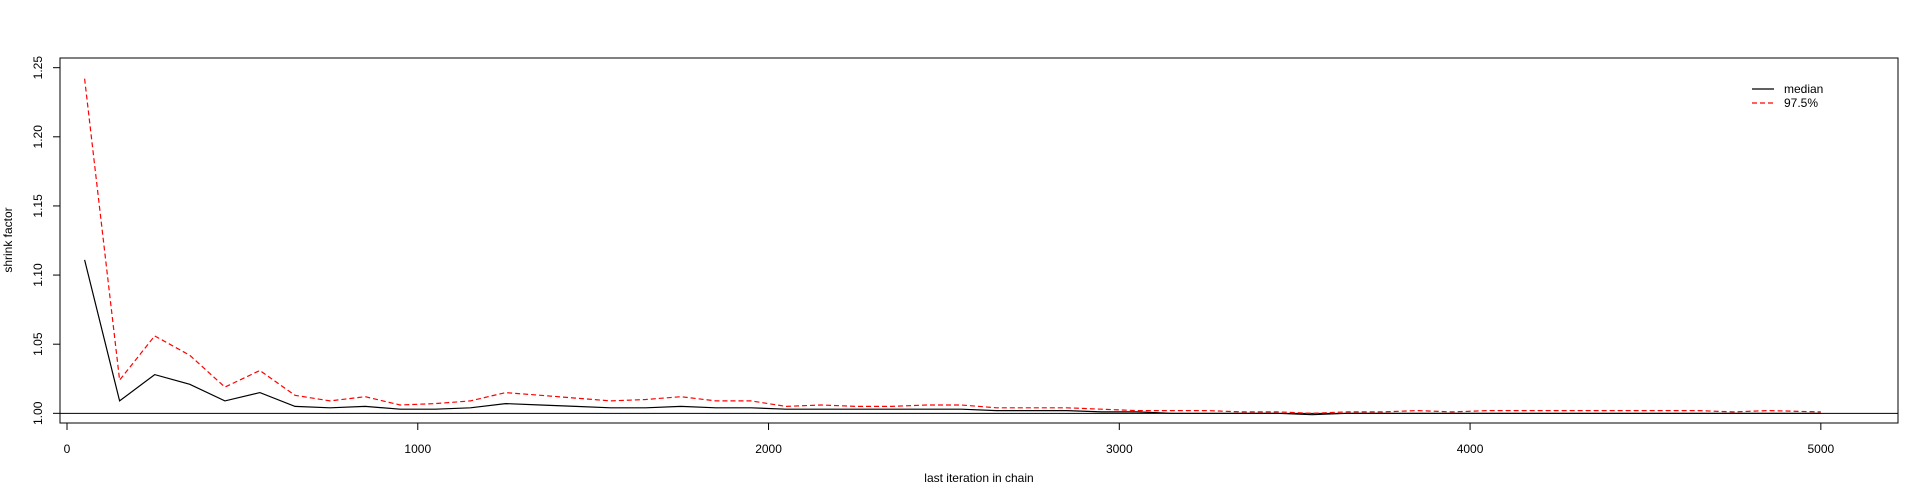  What do you see at coordinates (38, 68) in the screenshot?
I see `y-tick-label: 1.25` at bounding box center [38, 68].